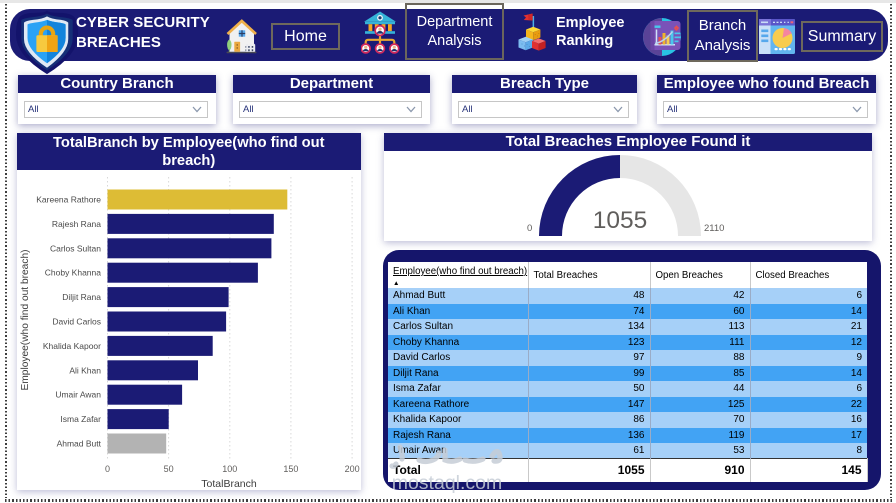 This screenshot has height=503, width=896. Describe the element at coordinates (229, 469) in the screenshot. I see `svg-text: 100` at that location.